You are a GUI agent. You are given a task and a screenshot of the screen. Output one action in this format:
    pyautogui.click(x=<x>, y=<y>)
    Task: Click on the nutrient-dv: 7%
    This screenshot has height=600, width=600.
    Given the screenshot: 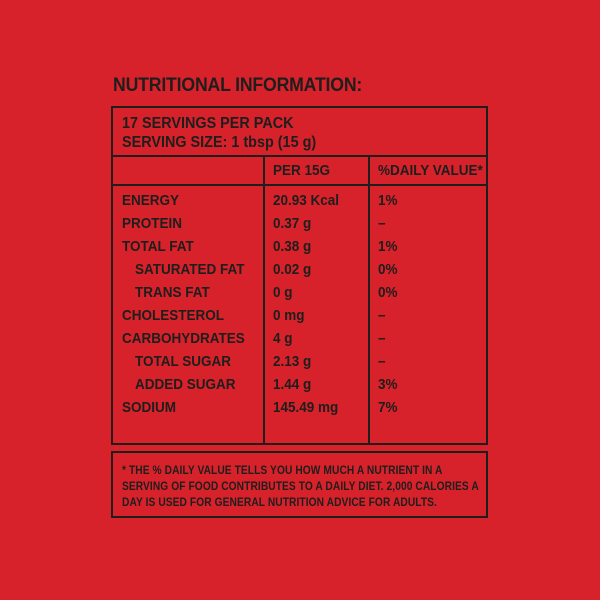 What is the action you would take?
    pyautogui.click(x=388, y=407)
    